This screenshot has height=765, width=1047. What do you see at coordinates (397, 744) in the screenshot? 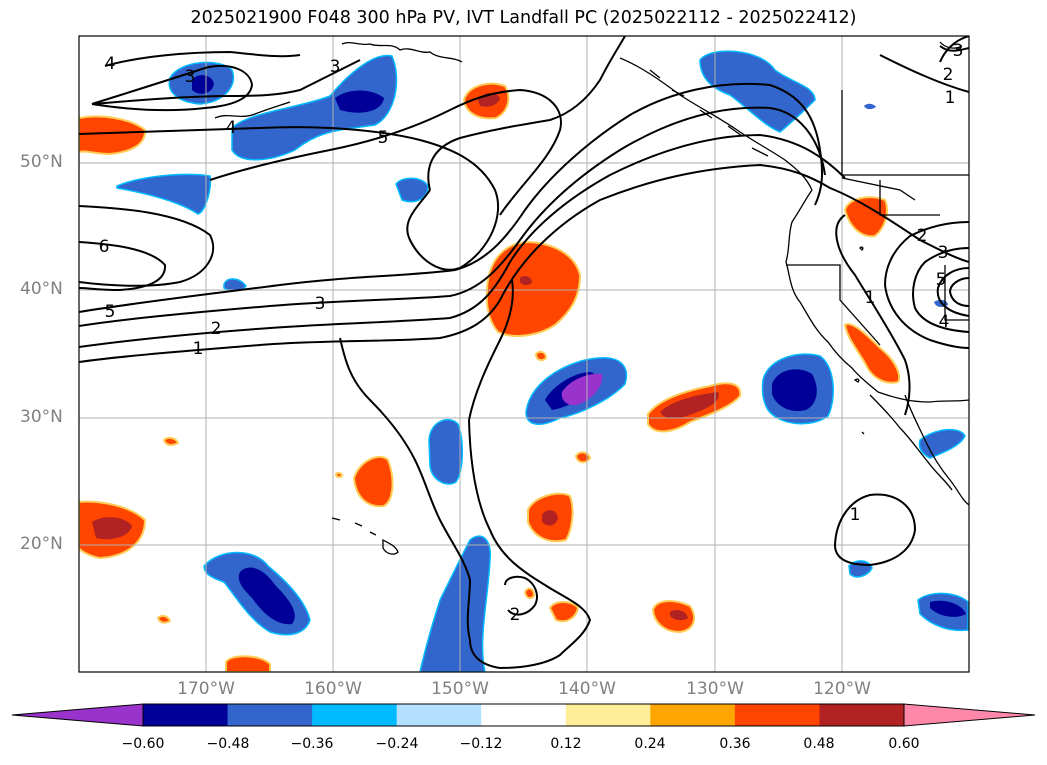
I see `colorbar-tick: −0.24` at bounding box center [397, 744].